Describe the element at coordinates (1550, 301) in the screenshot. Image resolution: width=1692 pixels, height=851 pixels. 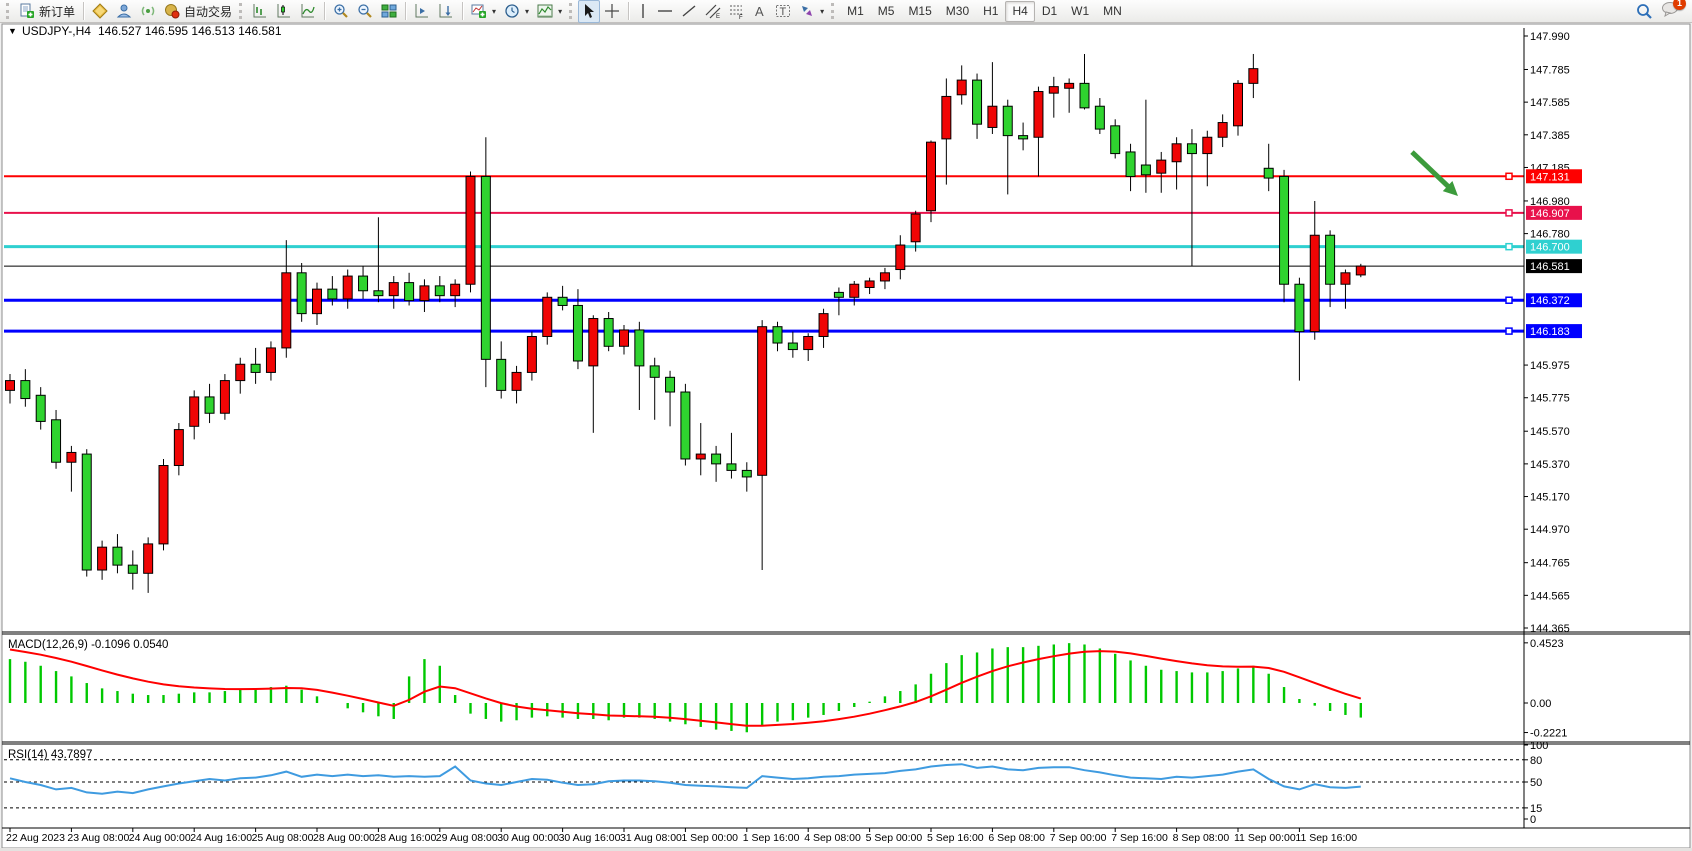
I see `level-label-text: 146.372` at that location.